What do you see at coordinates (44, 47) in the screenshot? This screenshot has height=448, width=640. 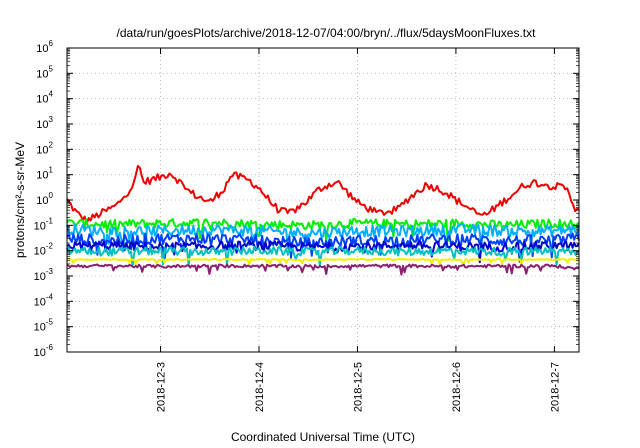 I see `y-tick-label: 10⁶` at bounding box center [44, 47].